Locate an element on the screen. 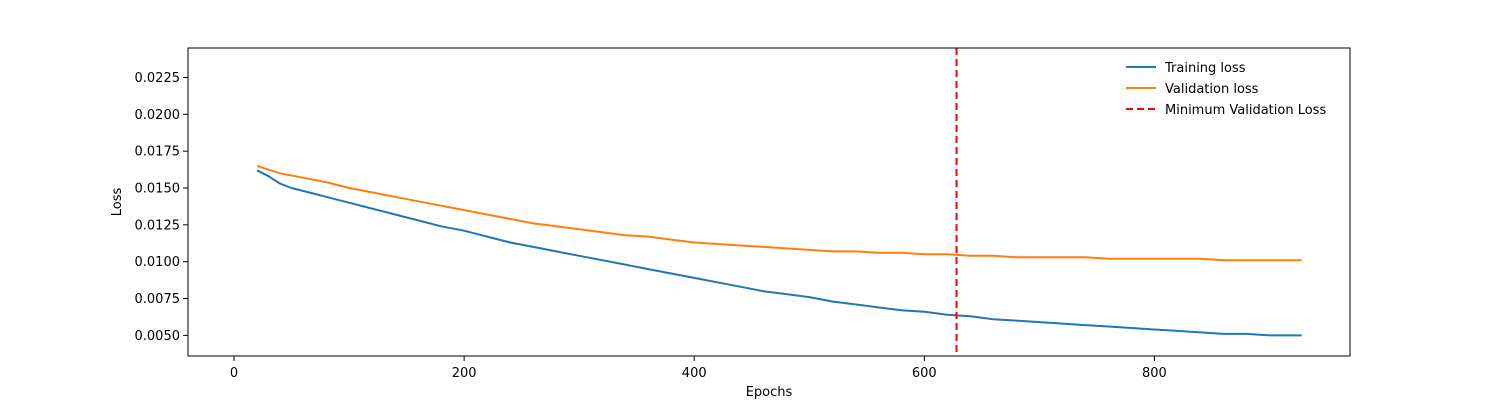 This screenshot has width=1500, height=400. y-tick-label: 0.0175 is located at coordinates (158, 152).